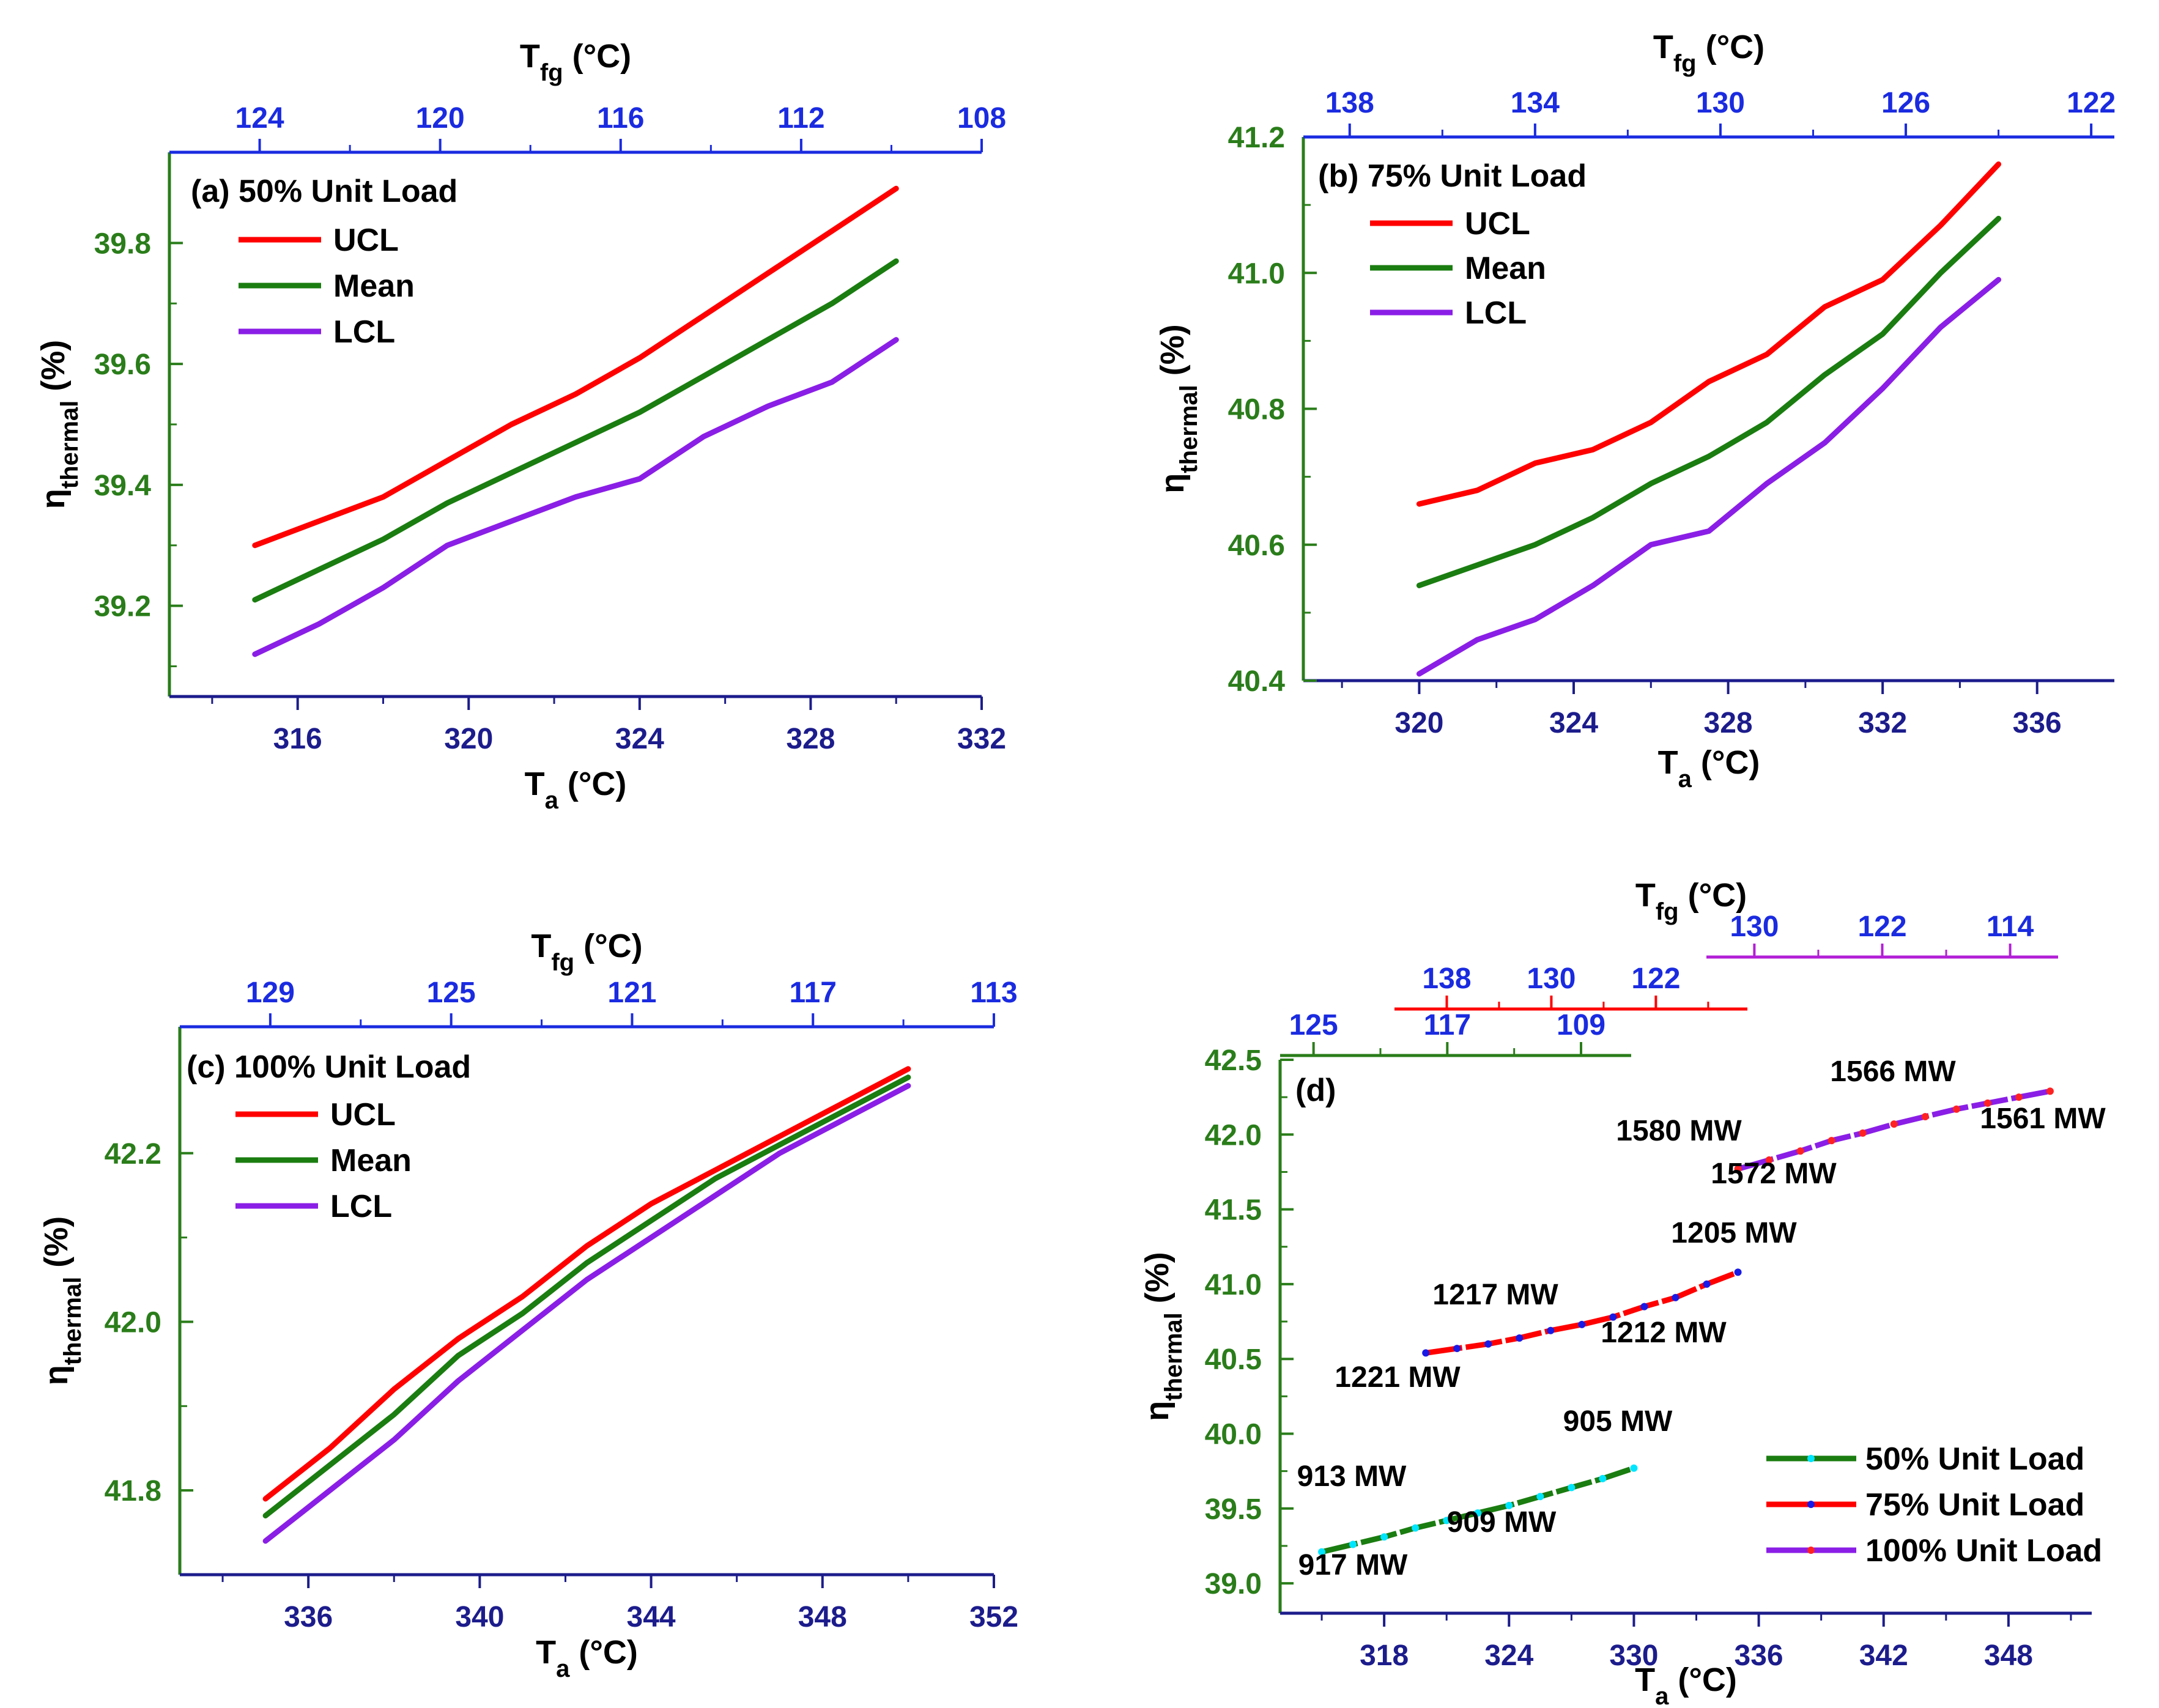  Describe the element at coordinates (259, 118) in the screenshot. I see `x2-tick-label: 124` at that location.